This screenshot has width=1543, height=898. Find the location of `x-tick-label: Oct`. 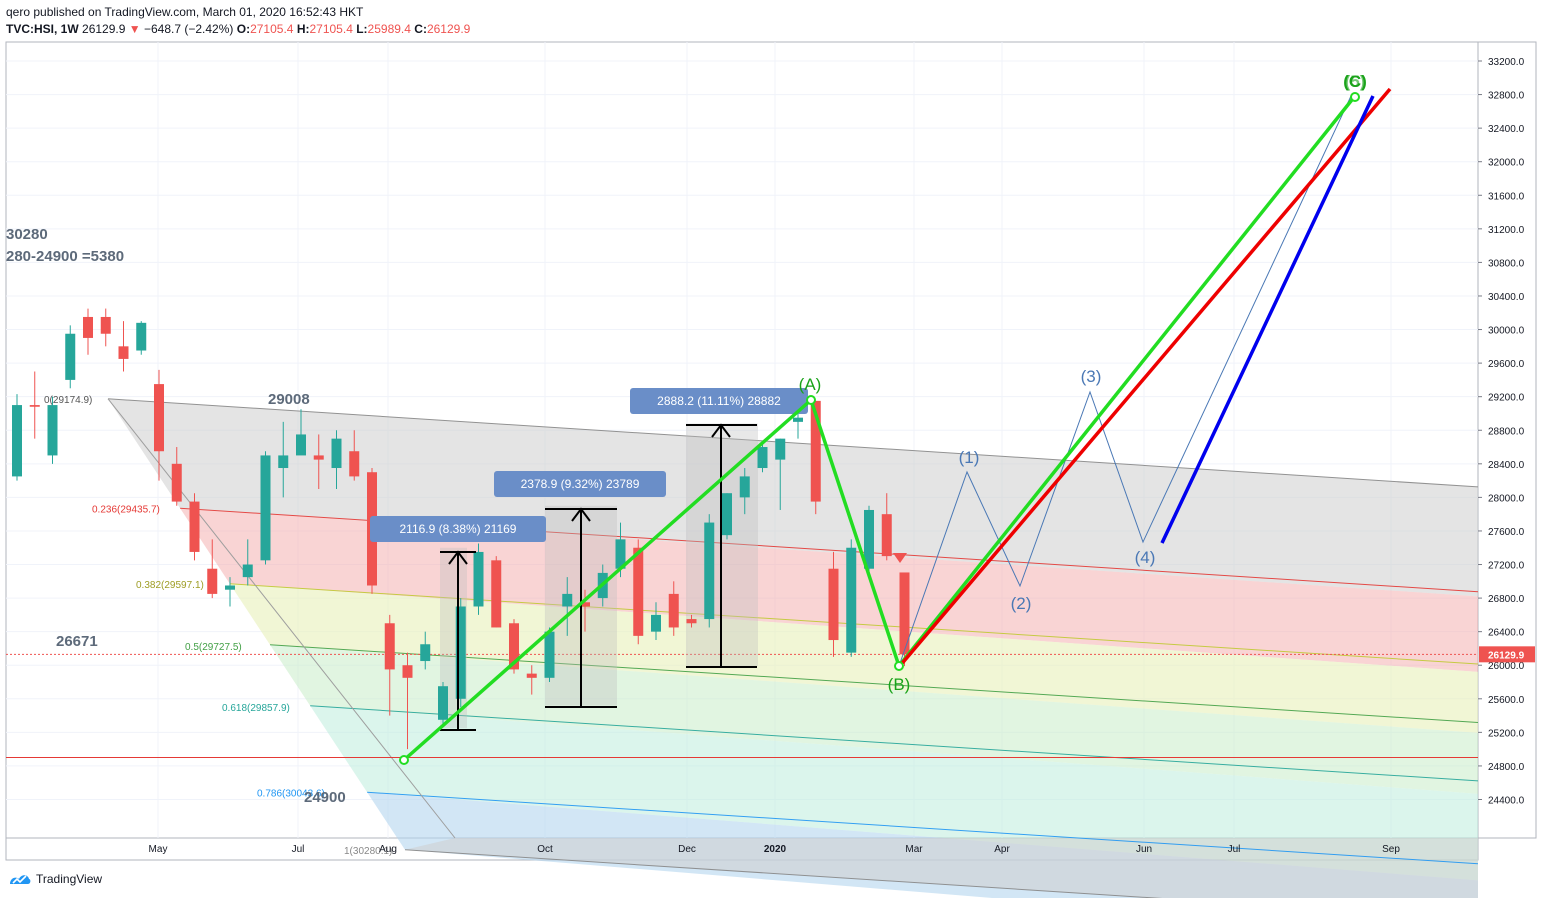

x-tick-label: Oct is located at coordinates (545, 849).